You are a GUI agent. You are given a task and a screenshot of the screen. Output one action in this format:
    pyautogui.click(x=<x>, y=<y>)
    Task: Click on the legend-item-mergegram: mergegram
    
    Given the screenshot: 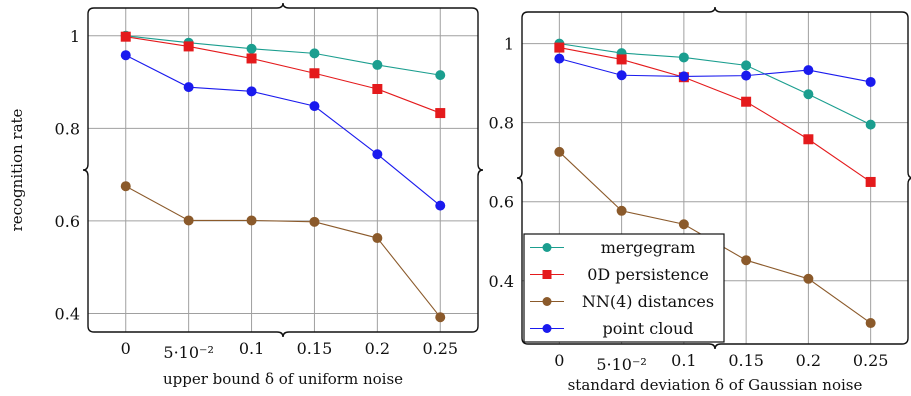 What is the action you would take?
    pyautogui.click(x=612, y=247)
    